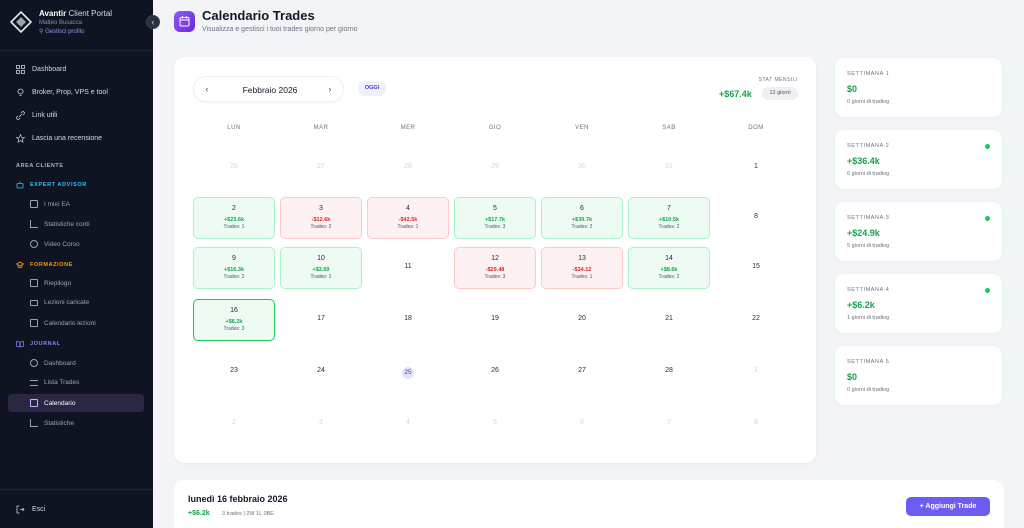 The width and height of the screenshot is (1024, 528). I want to click on day-number: 30, so click(582, 166).